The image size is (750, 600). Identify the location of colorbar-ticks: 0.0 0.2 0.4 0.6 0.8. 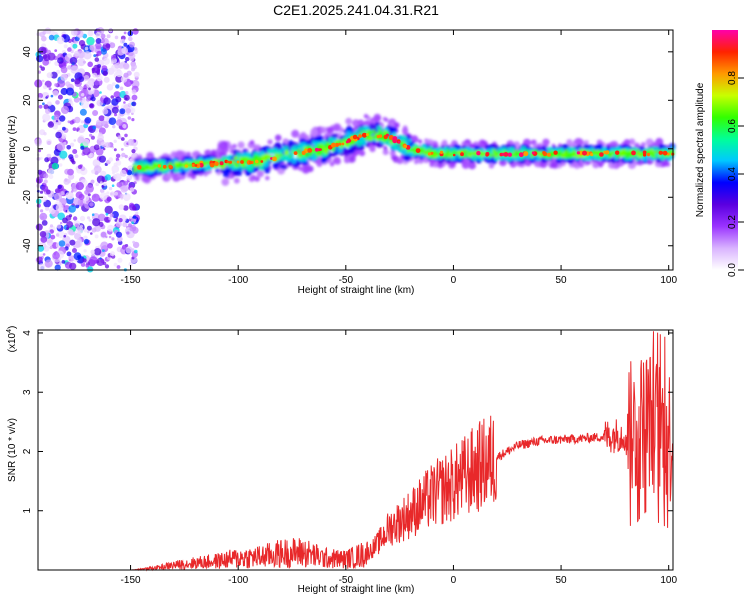
(735, 174).